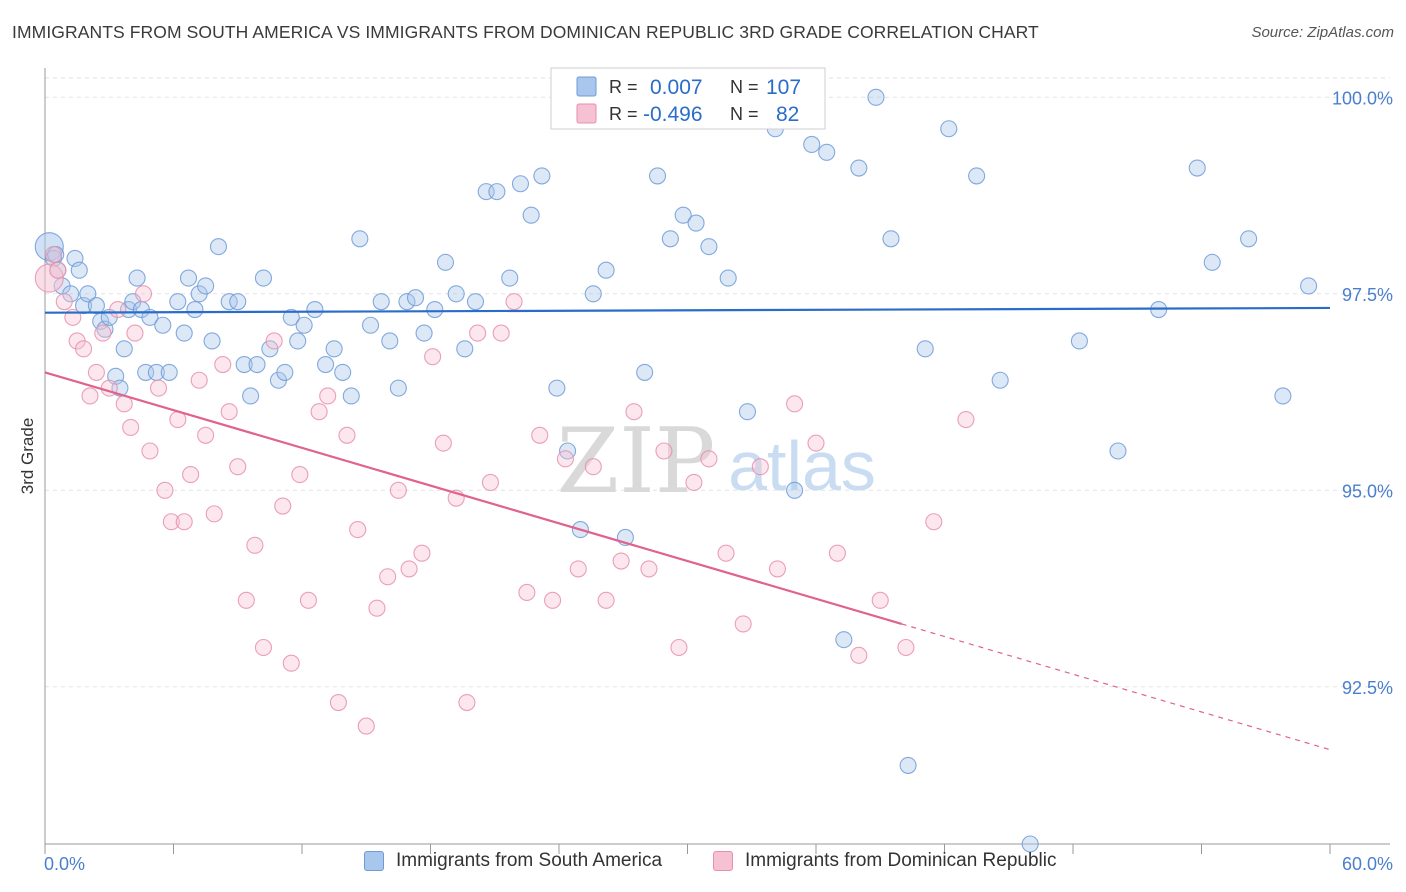  I want to click on legend-r-value-2: -0.496, so click(673, 114).